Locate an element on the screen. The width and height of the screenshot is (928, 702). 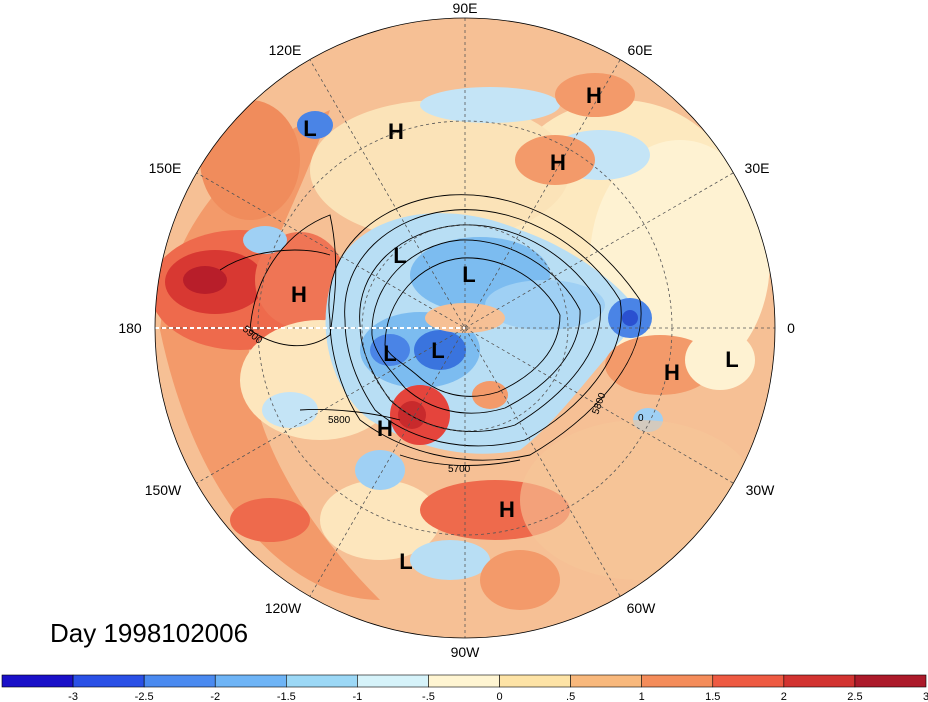
colorbar: -3 -2.5 -2 -1.5 -1 -.5 0 .5 1 1.5 2 2.5 3 is located at coordinates (464, 688).